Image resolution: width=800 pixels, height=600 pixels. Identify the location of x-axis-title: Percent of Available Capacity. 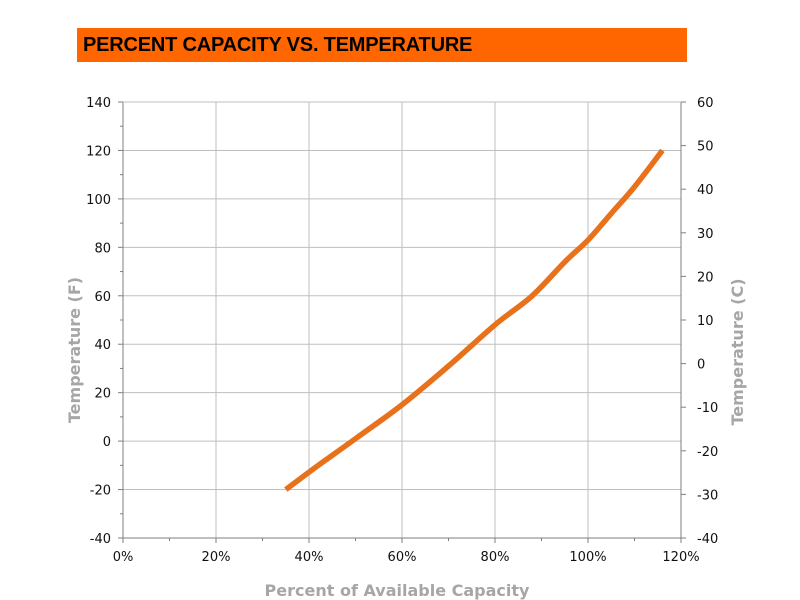
(398, 590).